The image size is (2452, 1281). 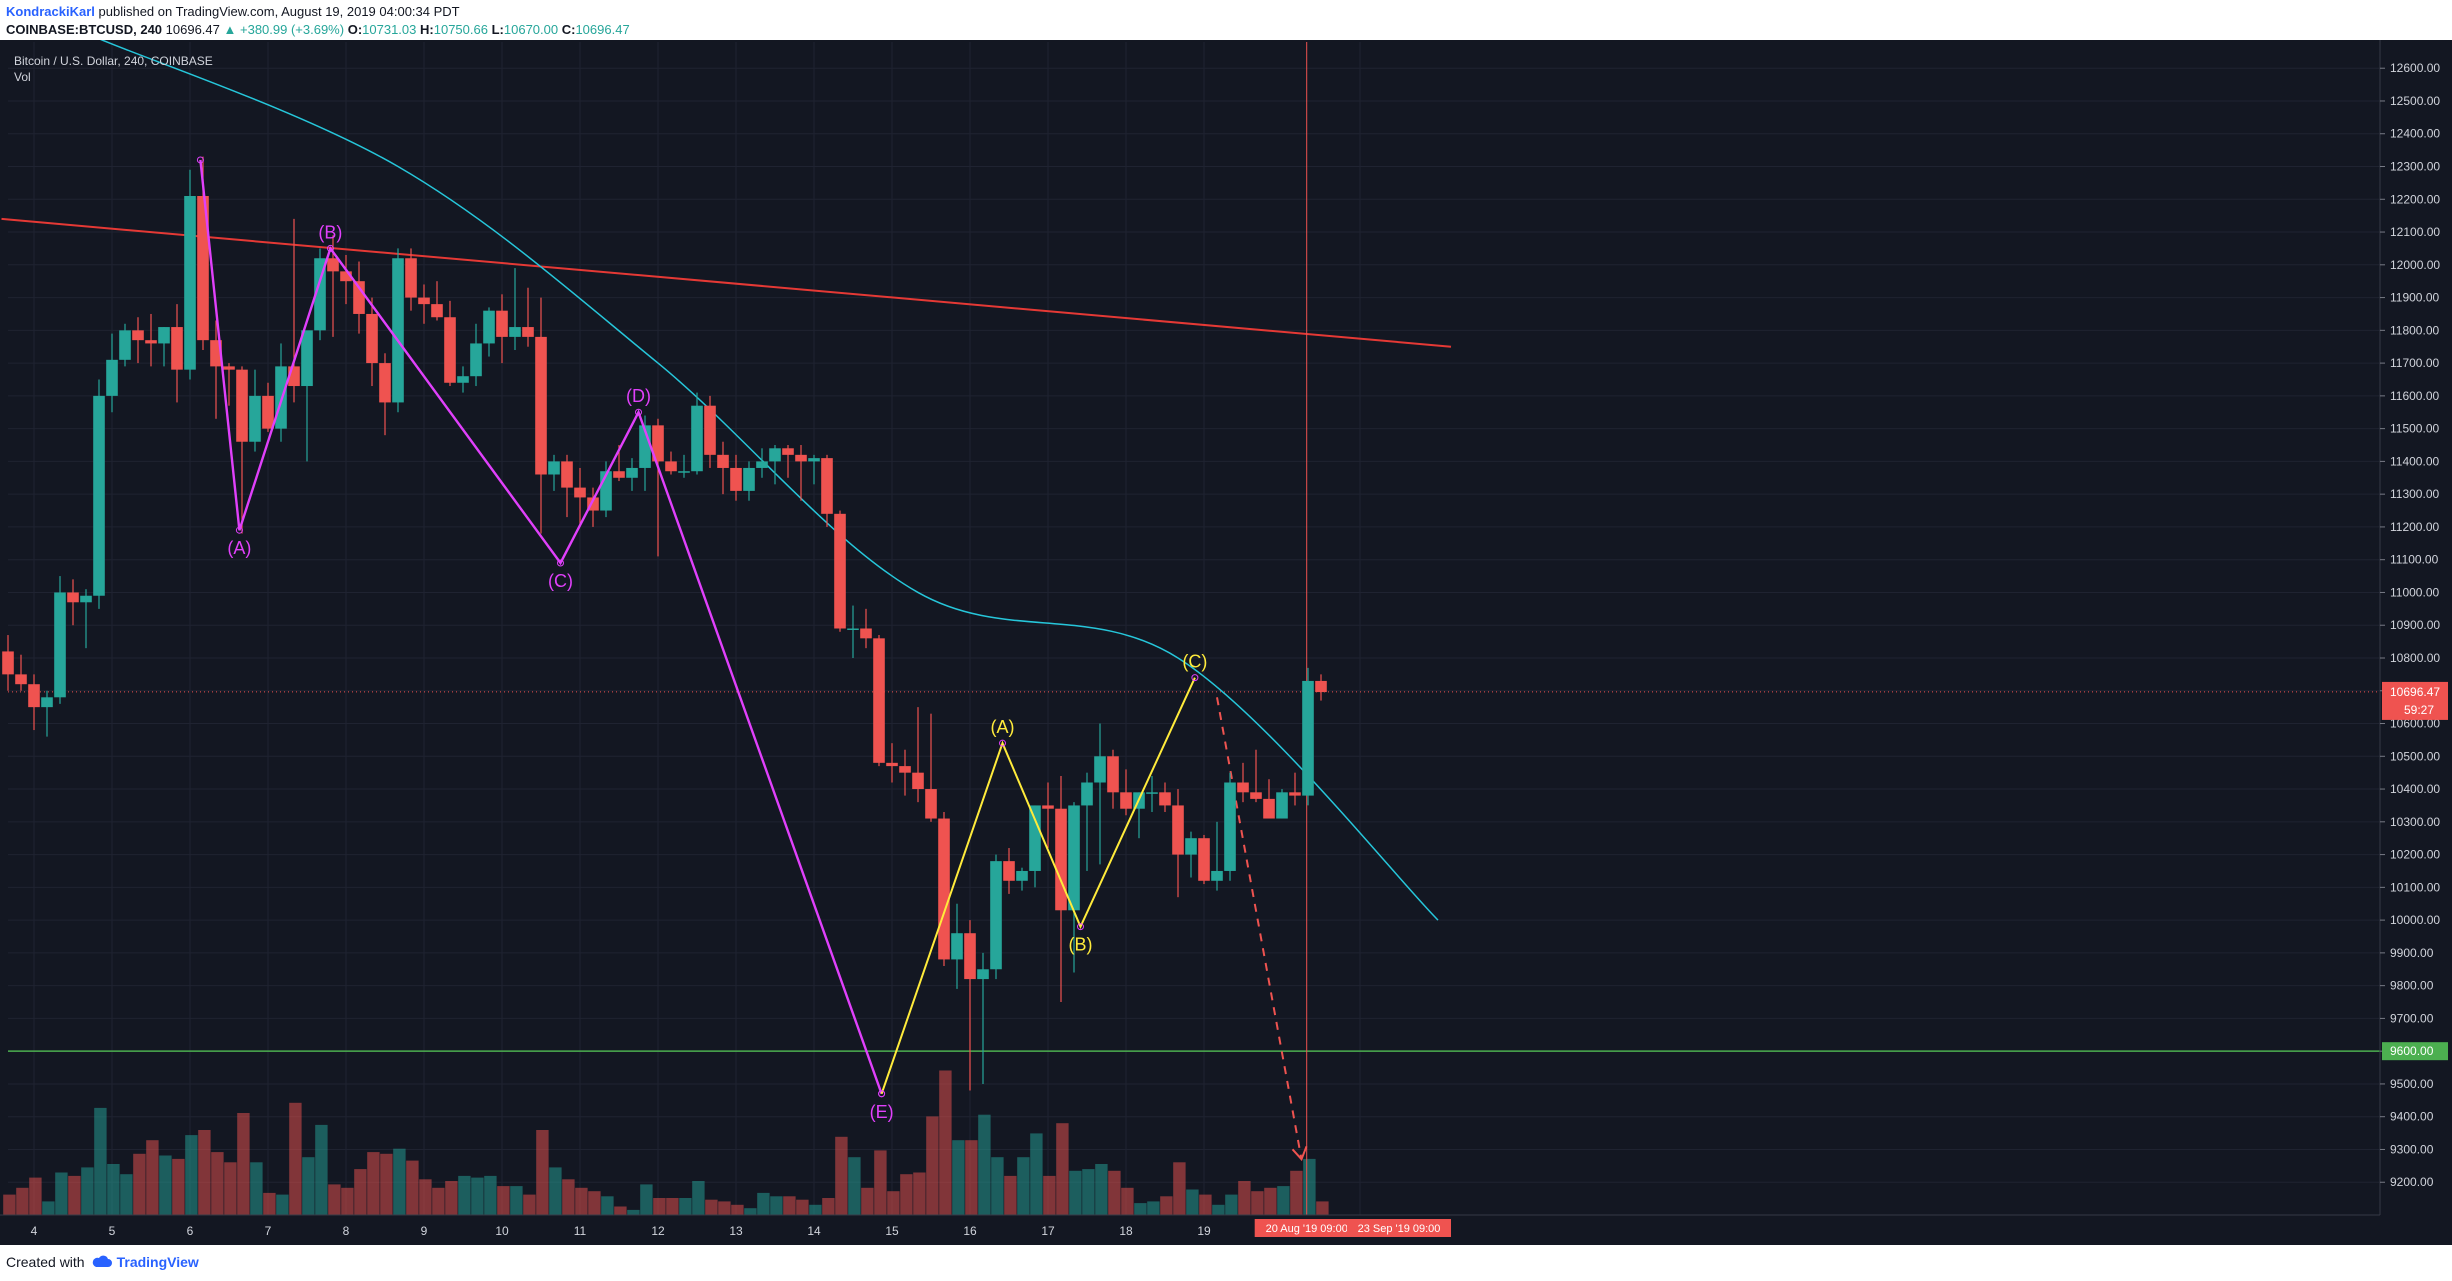 I want to click on price-tick-label: 10500.00, so click(x=2415, y=756).